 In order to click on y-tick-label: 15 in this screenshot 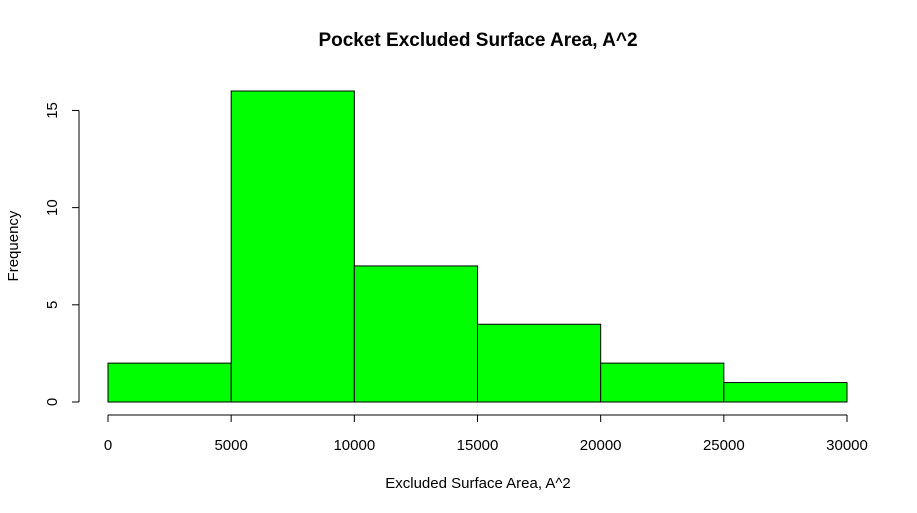, I will do `click(52, 110)`.